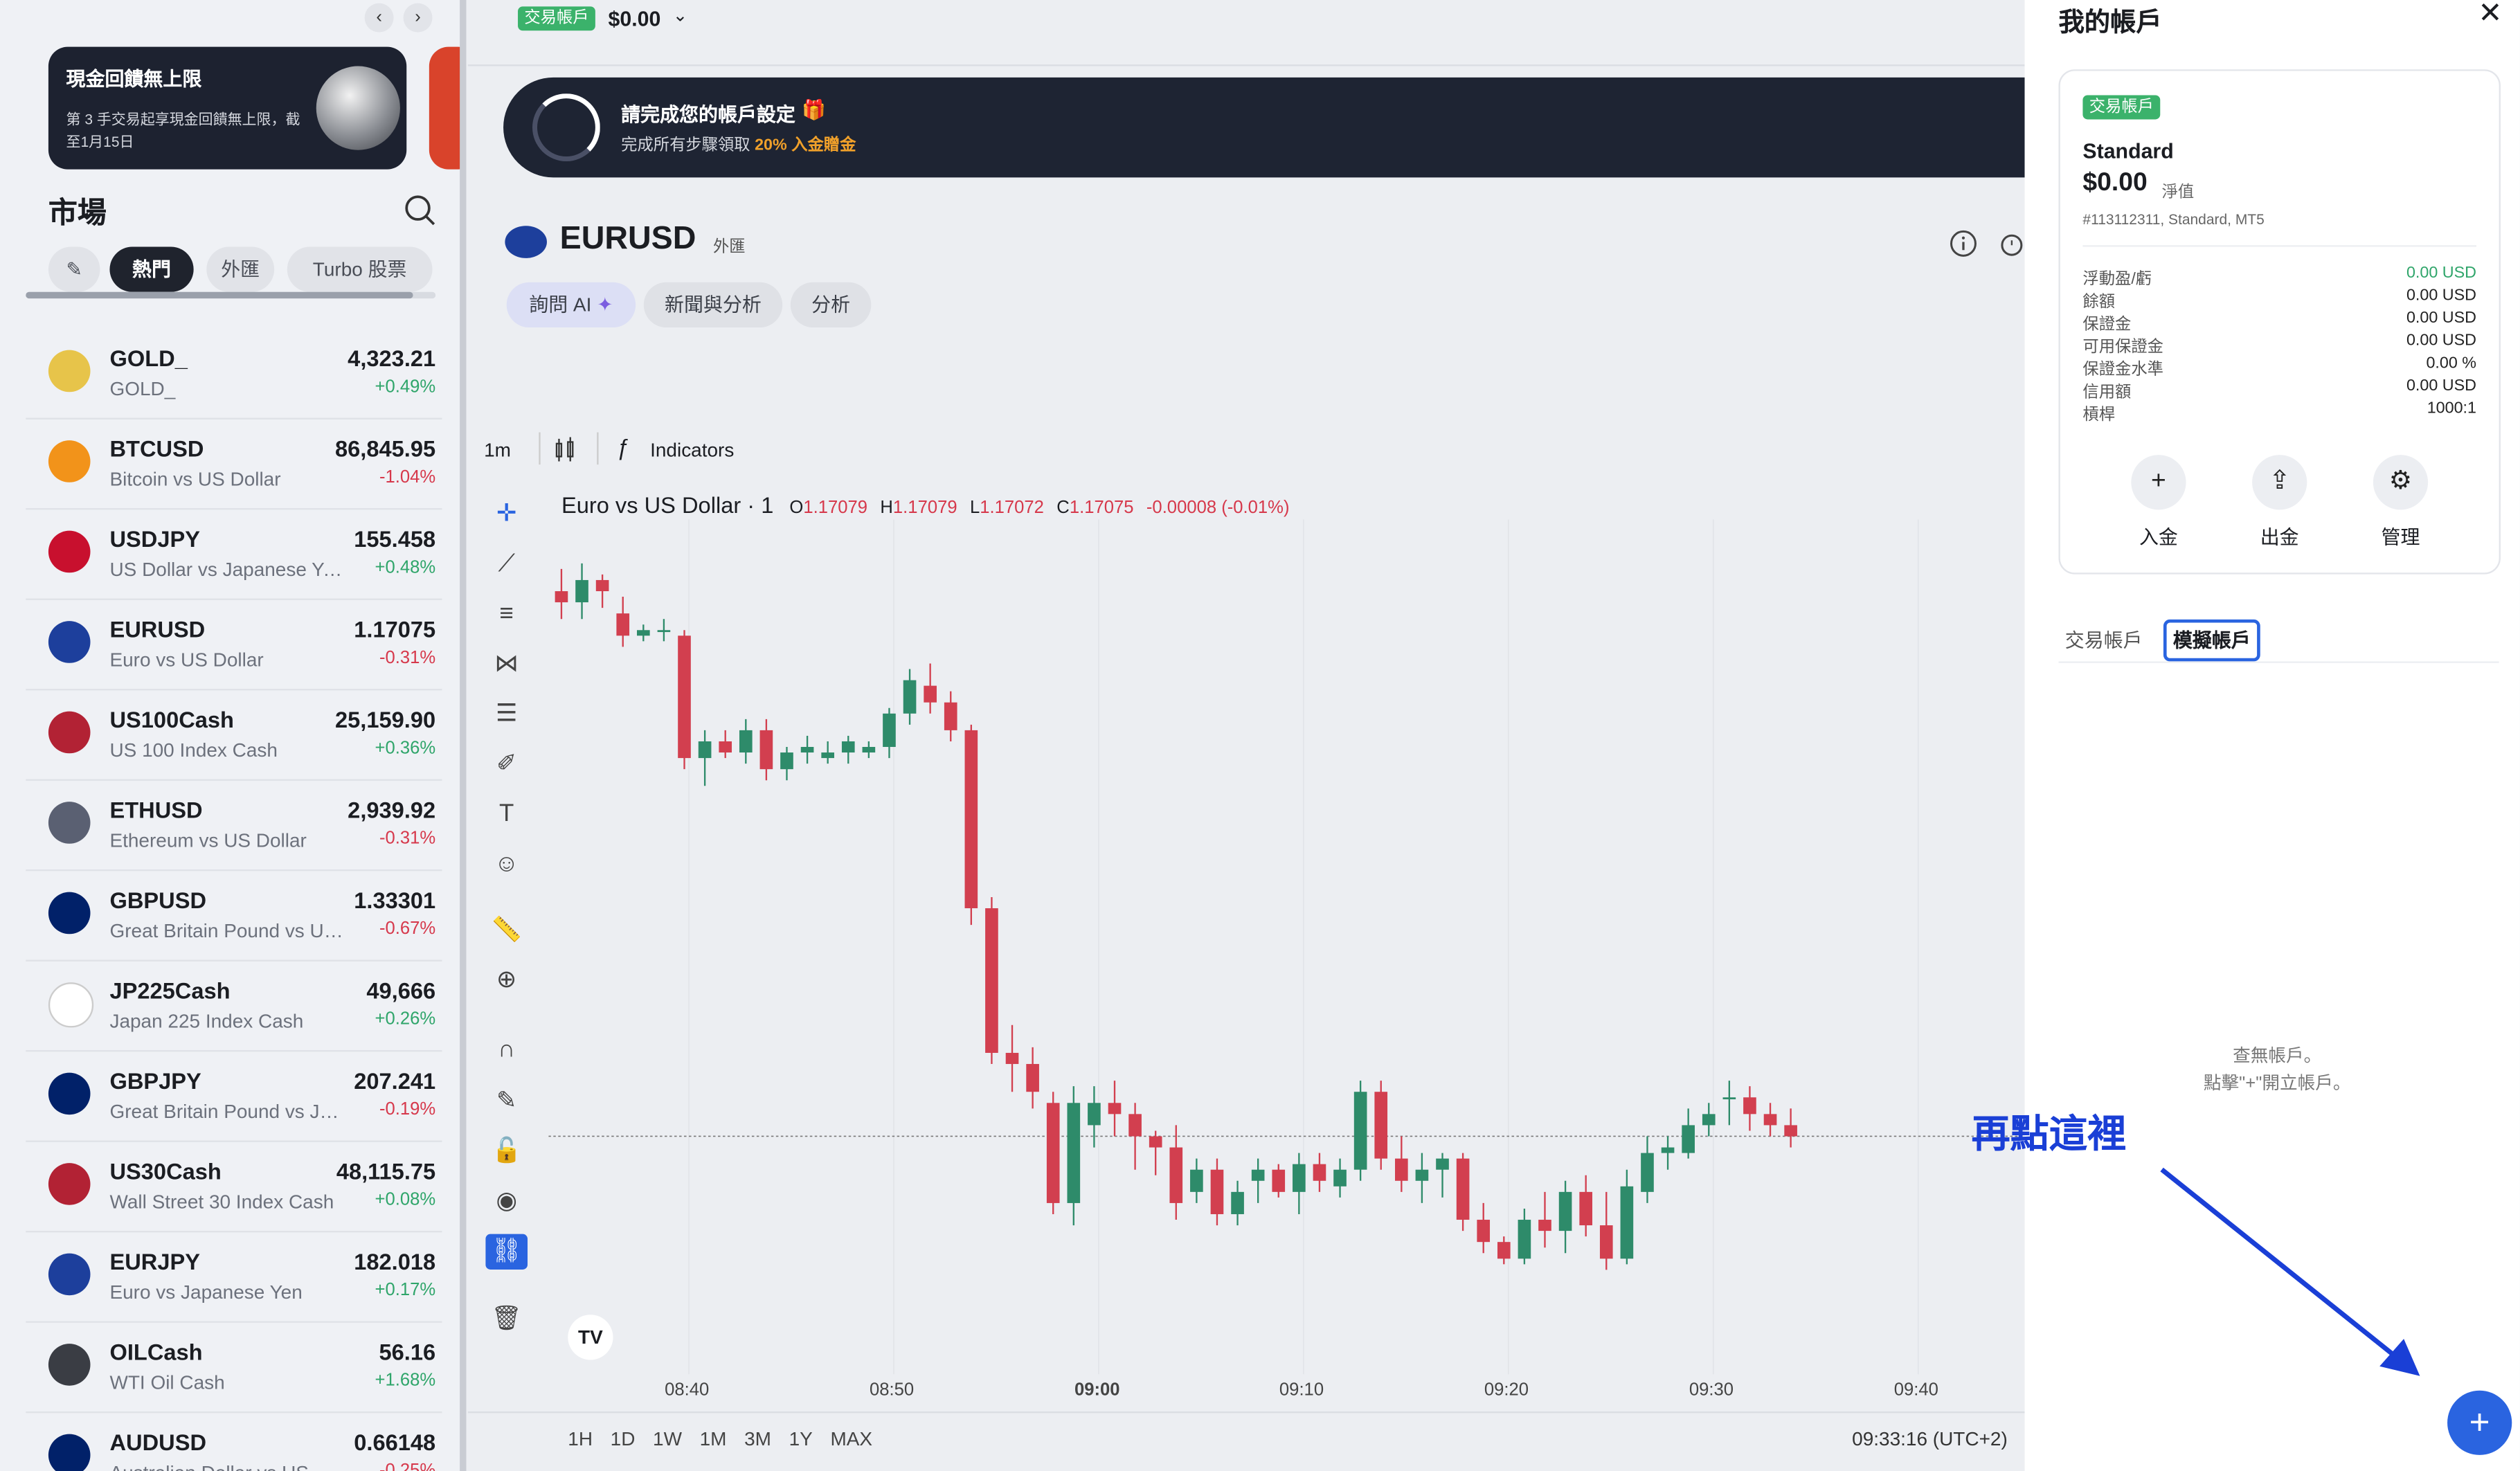  Describe the element at coordinates (418, 18) in the screenshot. I see `next-arrow-icon: ›` at that location.